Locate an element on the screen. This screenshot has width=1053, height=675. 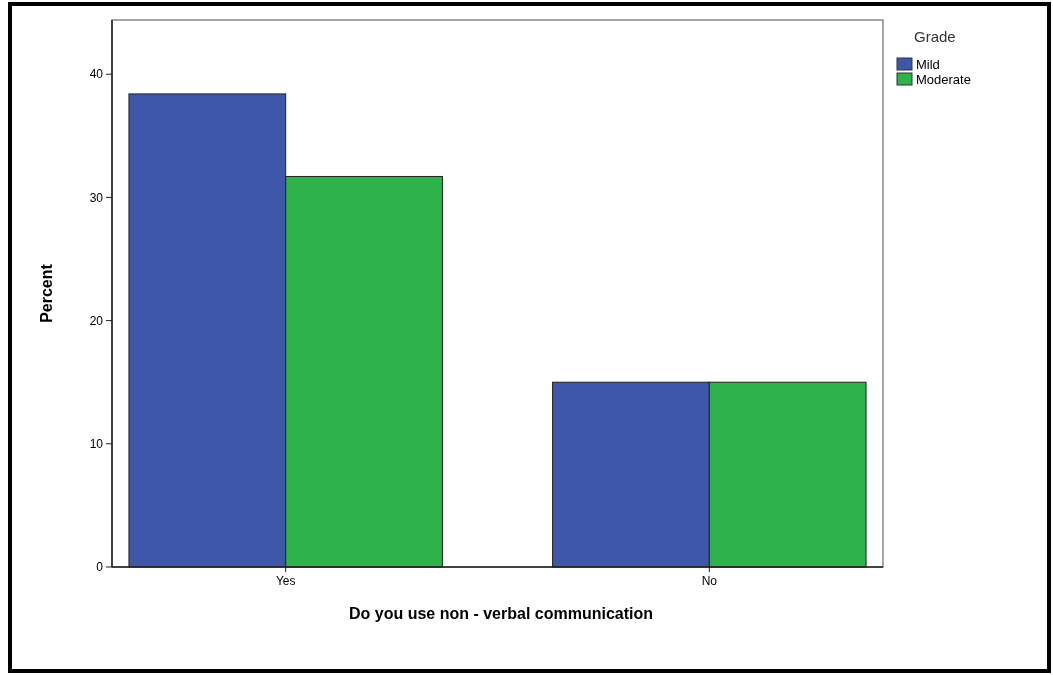
legend-title: Grade is located at coordinates (935, 36).